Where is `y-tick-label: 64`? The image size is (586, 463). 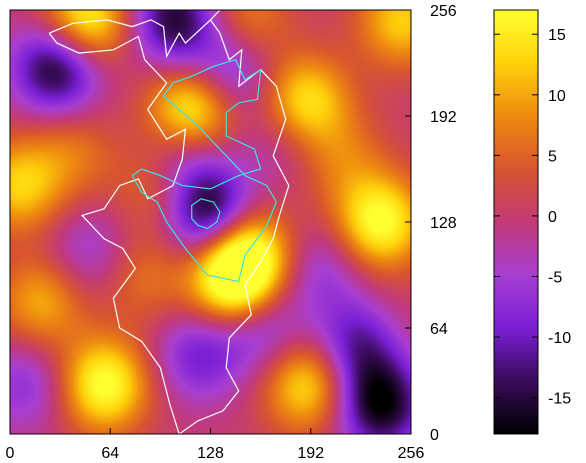
y-tick-label: 64 is located at coordinates (439, 329).